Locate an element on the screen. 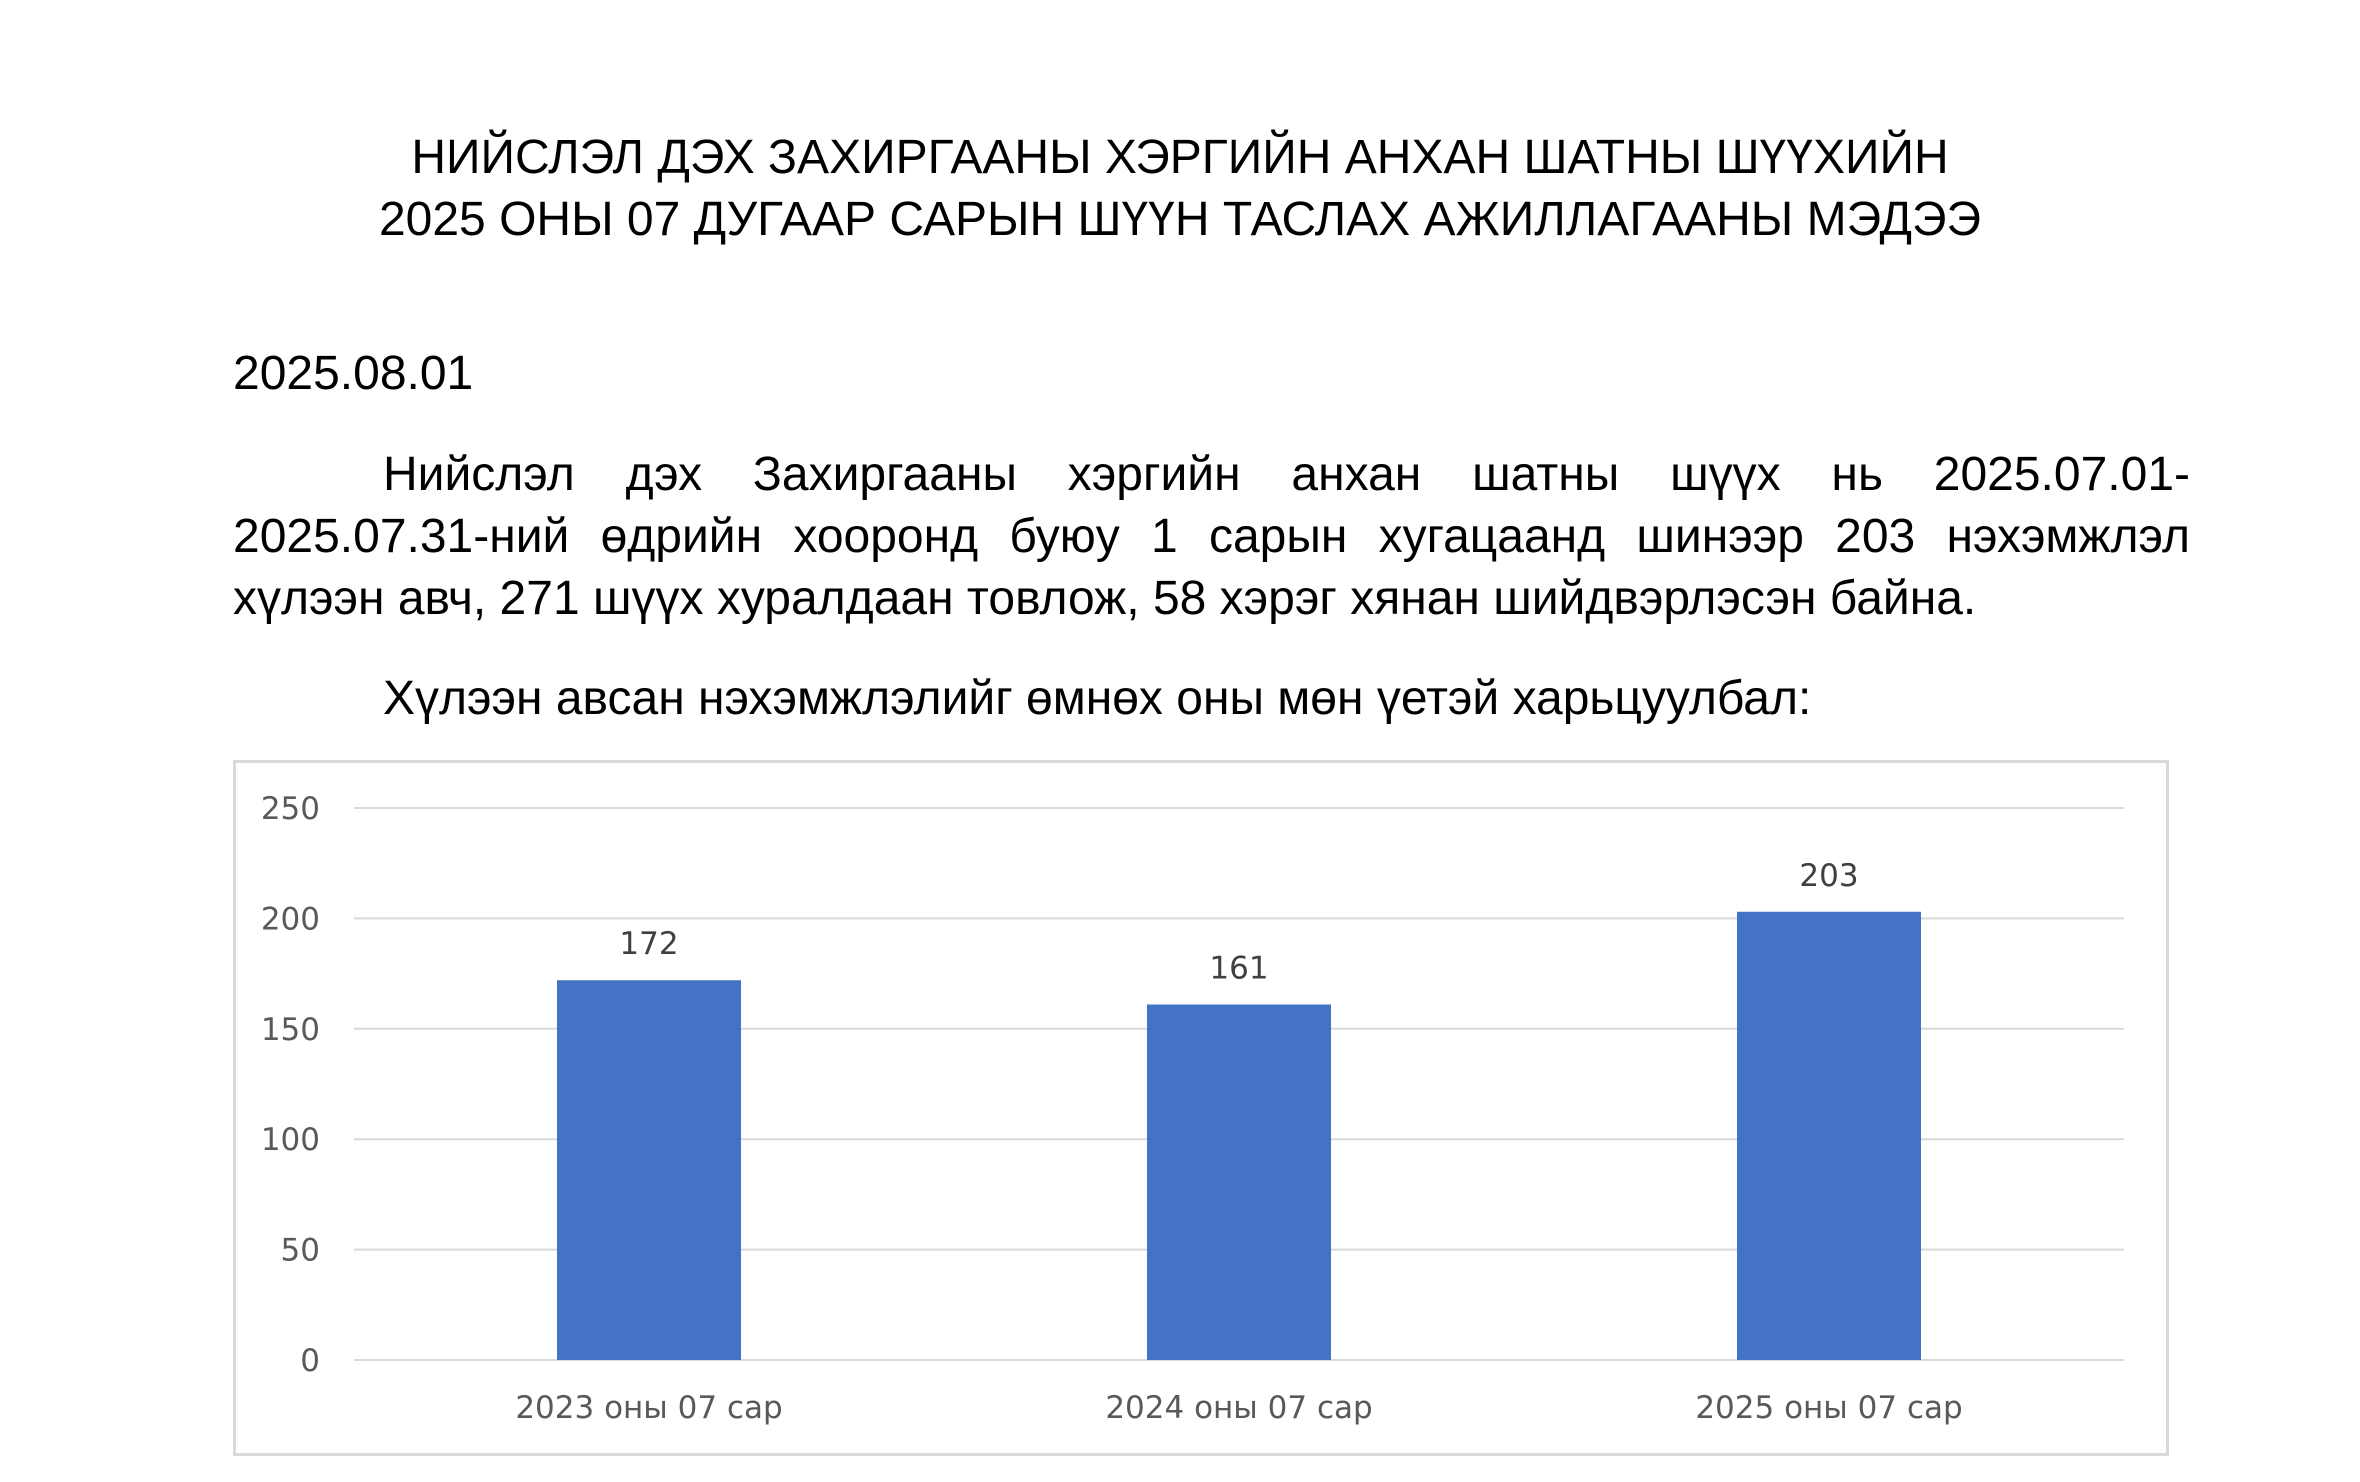  x-tick-label: 2023 оны 07 сар is located at coordinates (648, 1408).